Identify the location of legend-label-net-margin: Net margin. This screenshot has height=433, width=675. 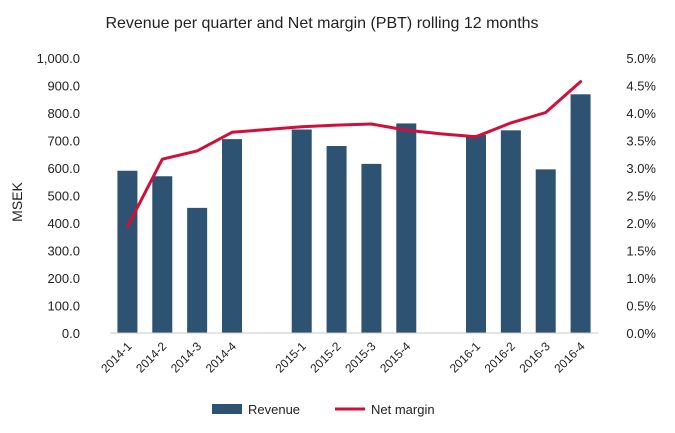
(403, 409).